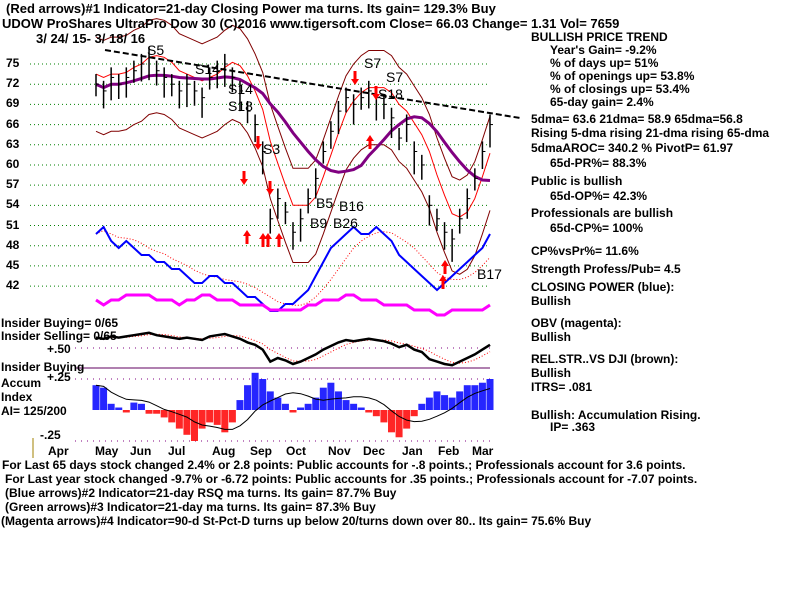 The width and height of the screenshot is (800, 600). I want to click on insider-buying: Insider Buying= 0/65, so click(60, 323).